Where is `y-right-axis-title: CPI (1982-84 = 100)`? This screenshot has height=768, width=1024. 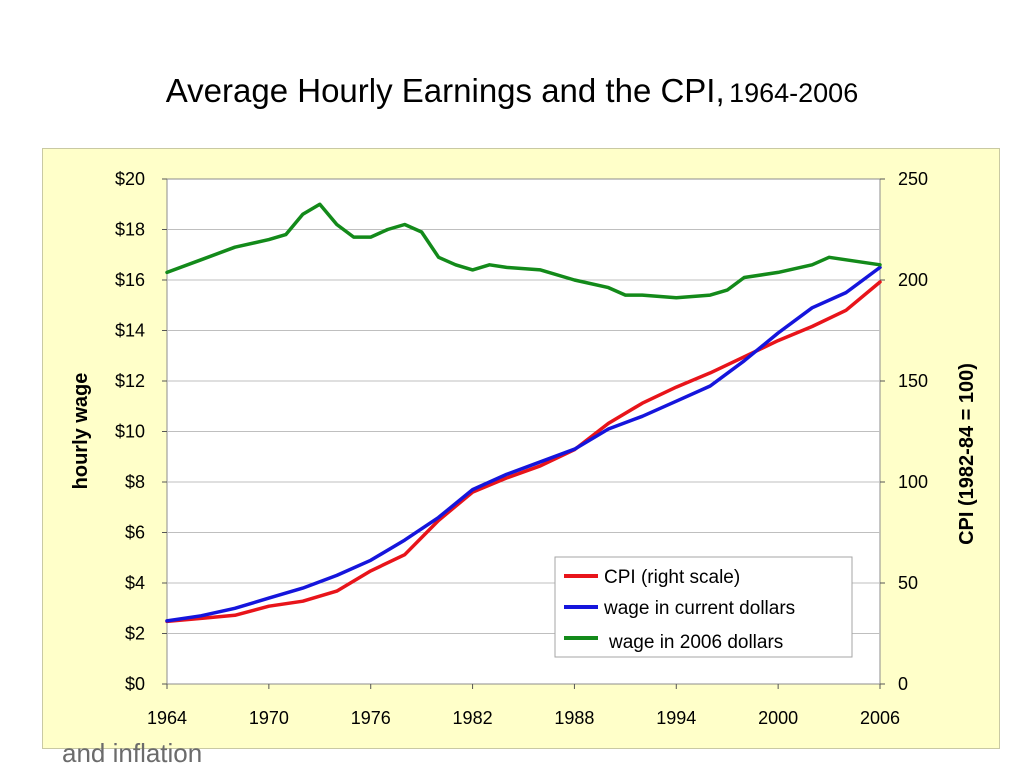
y-right-axis-title: CPI (1982-84 = 100) is located at coordinates (967, 454).